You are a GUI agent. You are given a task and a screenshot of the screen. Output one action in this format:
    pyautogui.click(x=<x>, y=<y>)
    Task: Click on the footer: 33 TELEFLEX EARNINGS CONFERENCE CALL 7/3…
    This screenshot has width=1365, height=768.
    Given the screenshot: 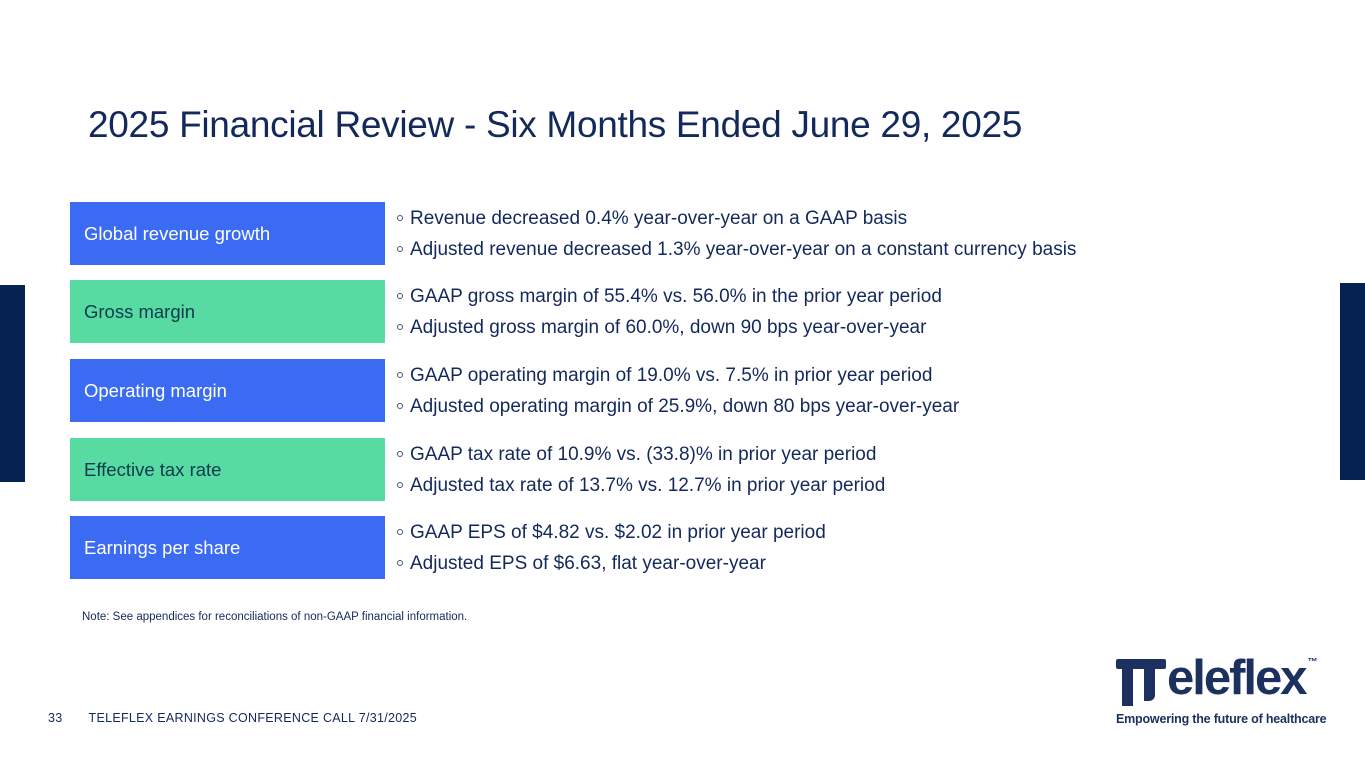 What is the action you would take?
    pyautogui.click(x=232, y=718)
    